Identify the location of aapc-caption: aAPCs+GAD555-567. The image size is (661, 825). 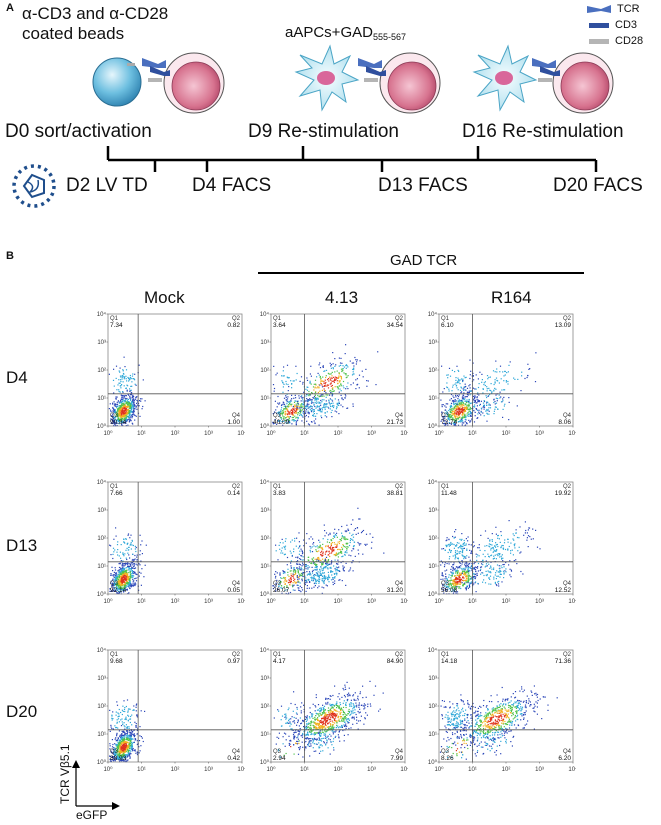
(345, 33).